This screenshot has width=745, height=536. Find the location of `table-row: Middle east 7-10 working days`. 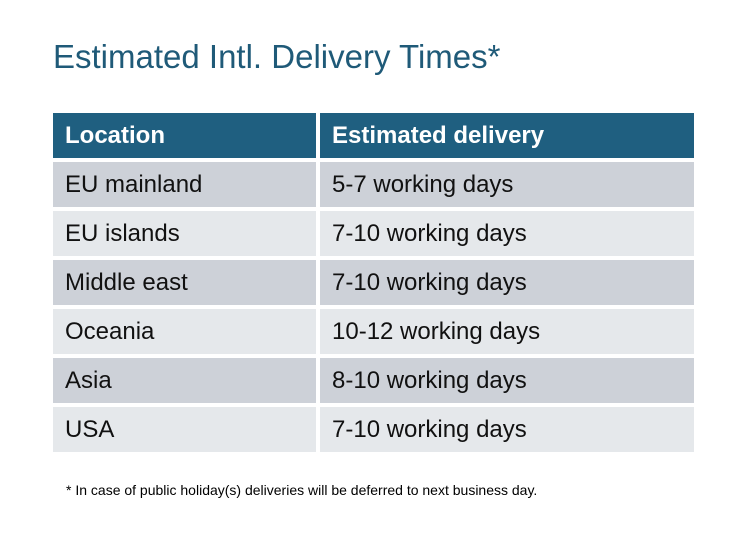

table-row: Middle east 7-10 working days is located at coordinates (373, 284).